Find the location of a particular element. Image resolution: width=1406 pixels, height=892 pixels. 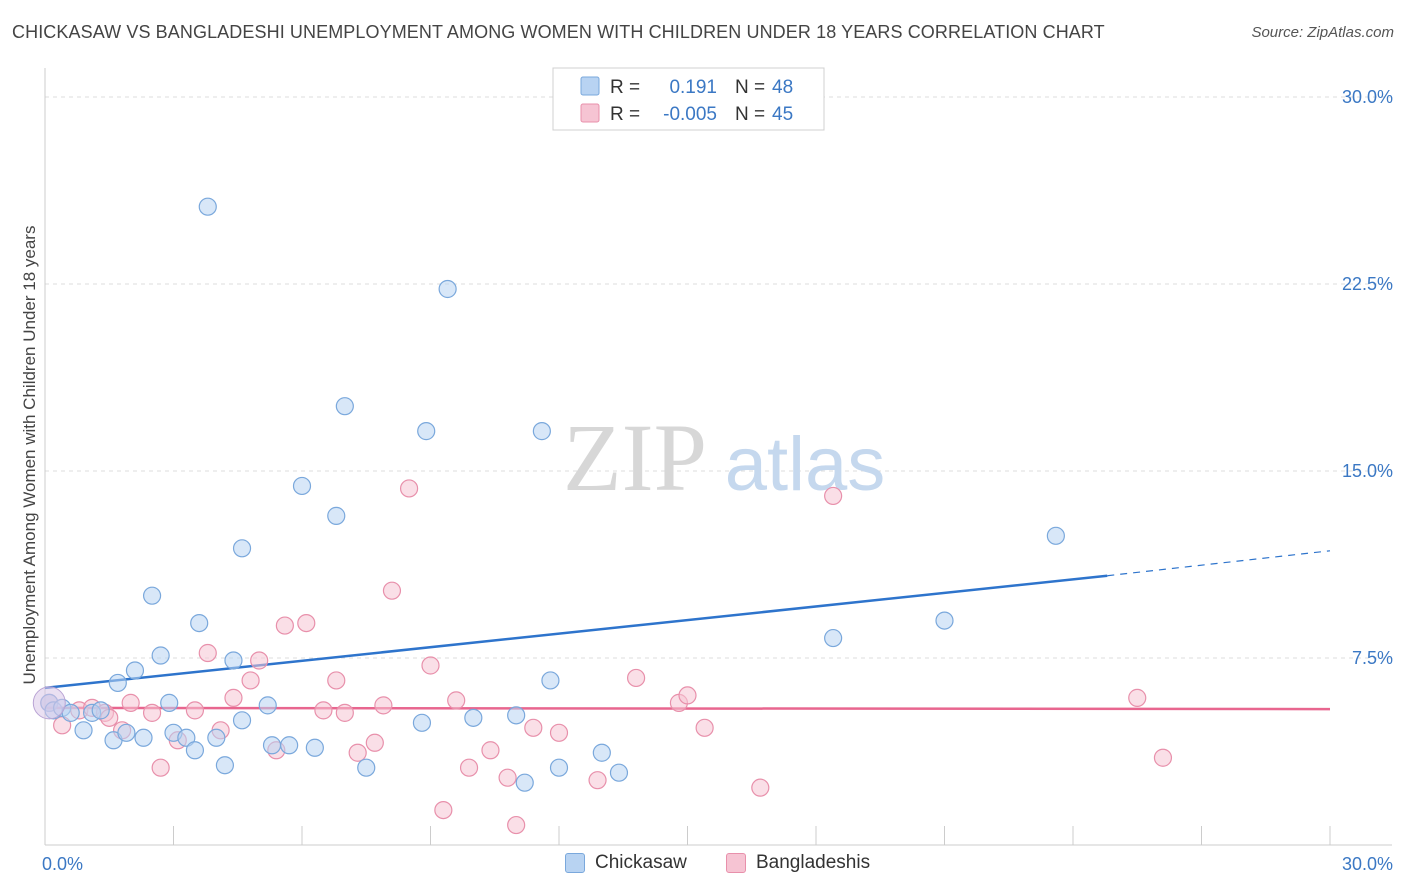

legend-stats: R = 0.191 N = 48 R = -0.005 N = 45 is located at coordinates (688, 99).